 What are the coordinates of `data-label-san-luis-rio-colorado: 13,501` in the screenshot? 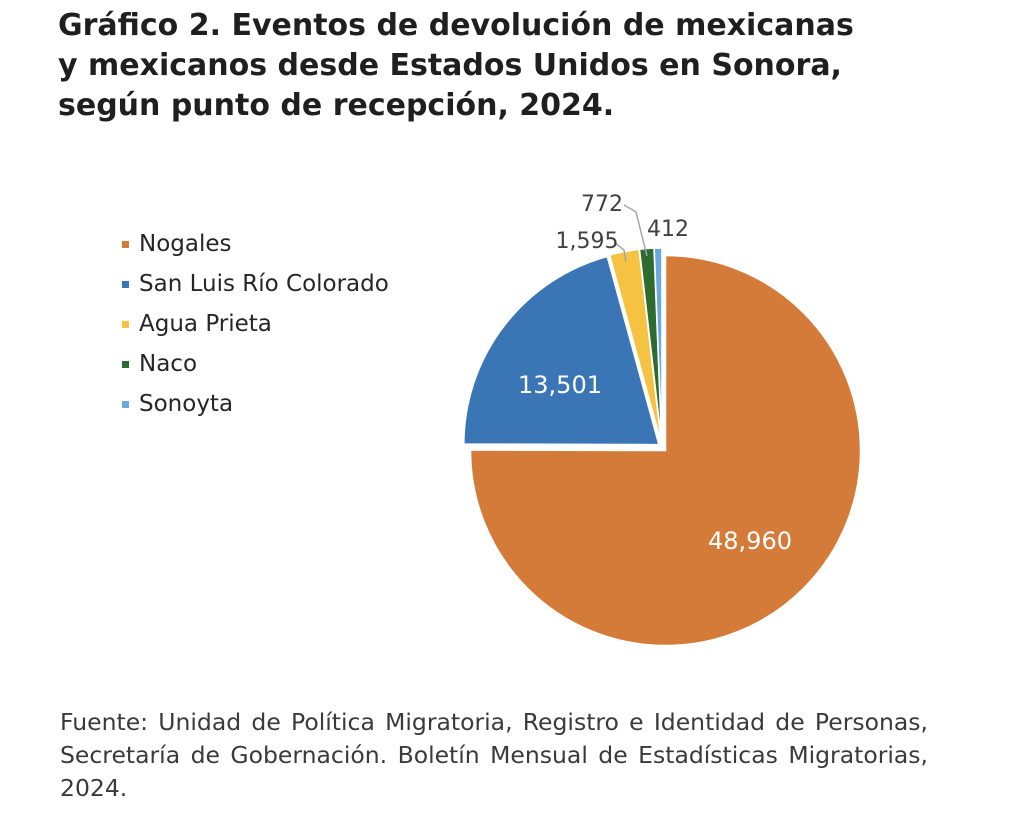 It's located at (560, 385).